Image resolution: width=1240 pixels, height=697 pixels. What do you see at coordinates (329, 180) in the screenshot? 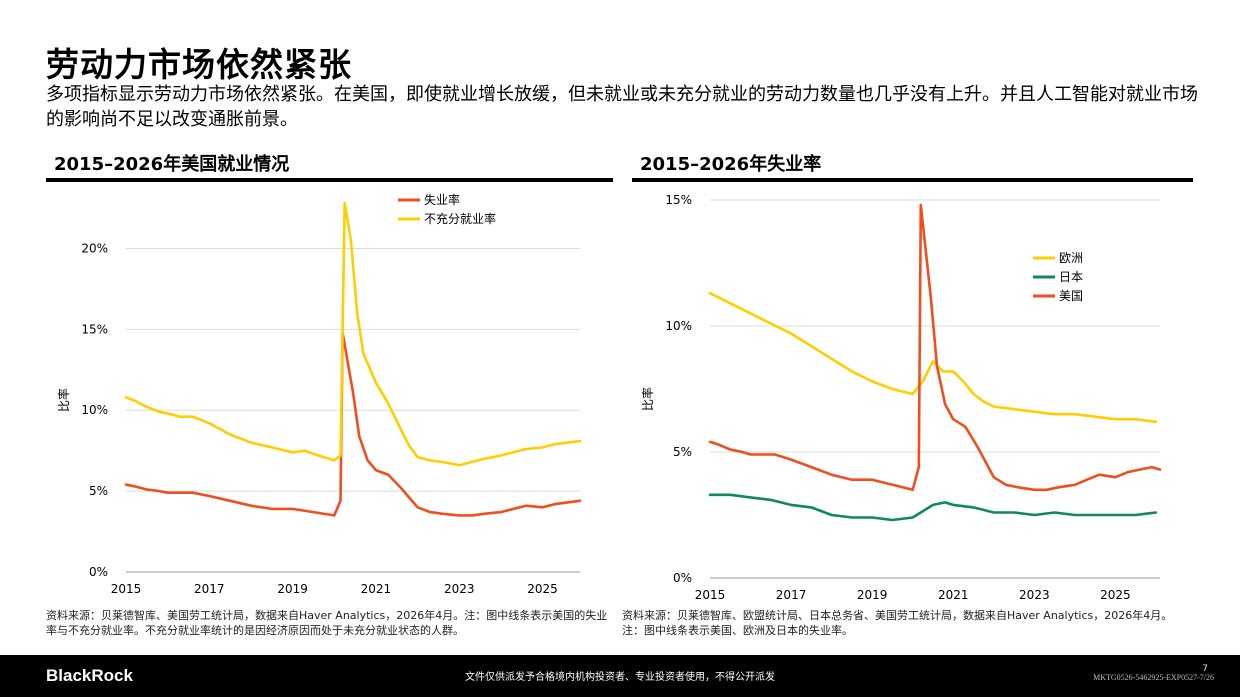
I see `left-chart-rule` at bounding box center [329, 180].